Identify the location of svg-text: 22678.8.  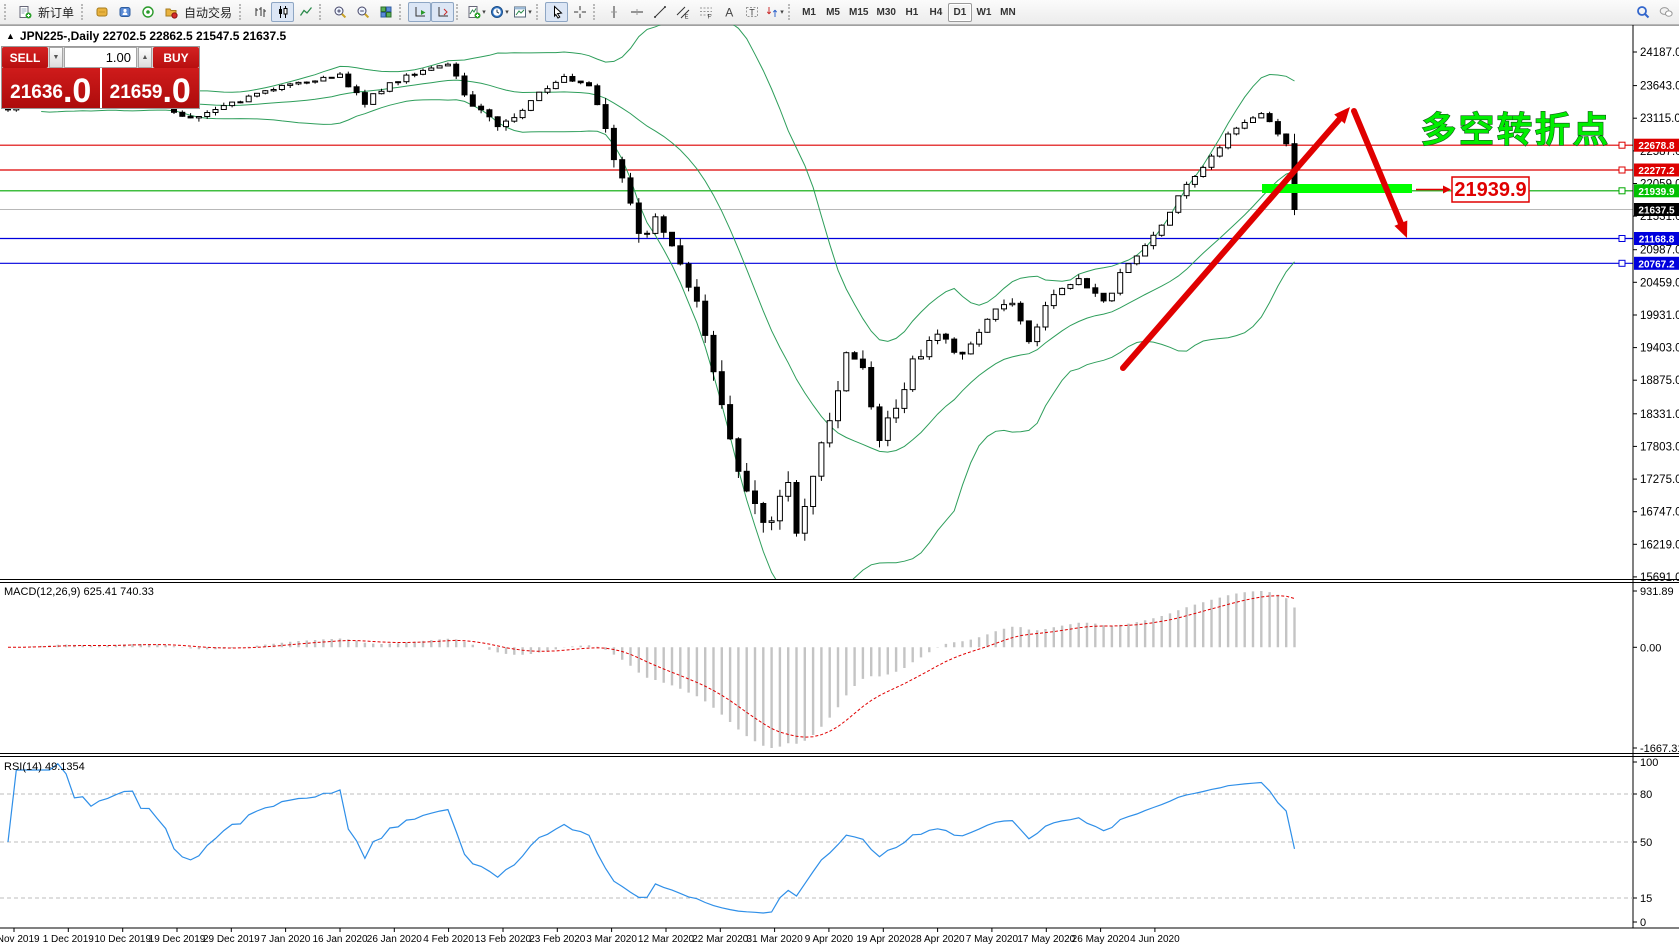
(1656, 146).